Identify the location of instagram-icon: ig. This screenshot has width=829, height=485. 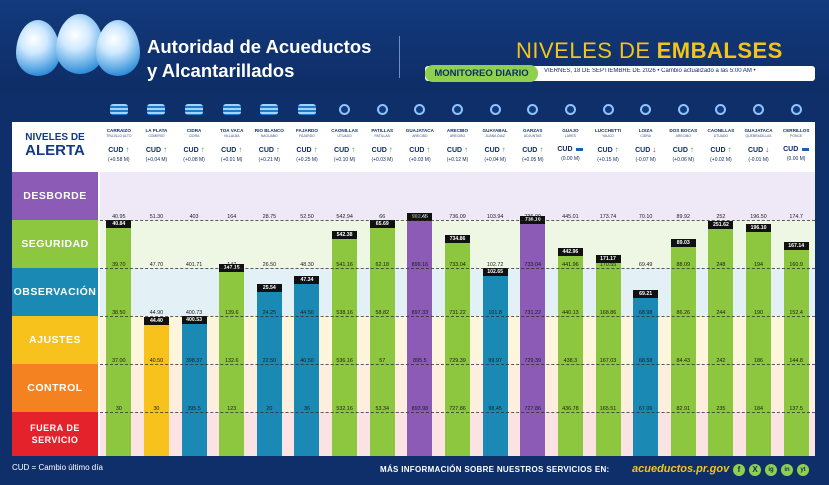
(771, 470).